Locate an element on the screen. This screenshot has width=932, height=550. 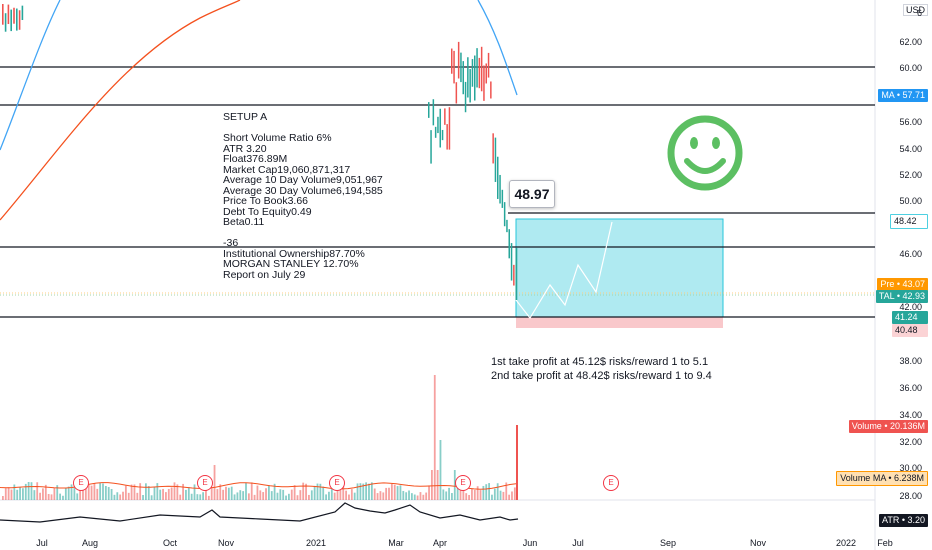
price-axis-label: 56.00 is located at coordinates (910, 122).